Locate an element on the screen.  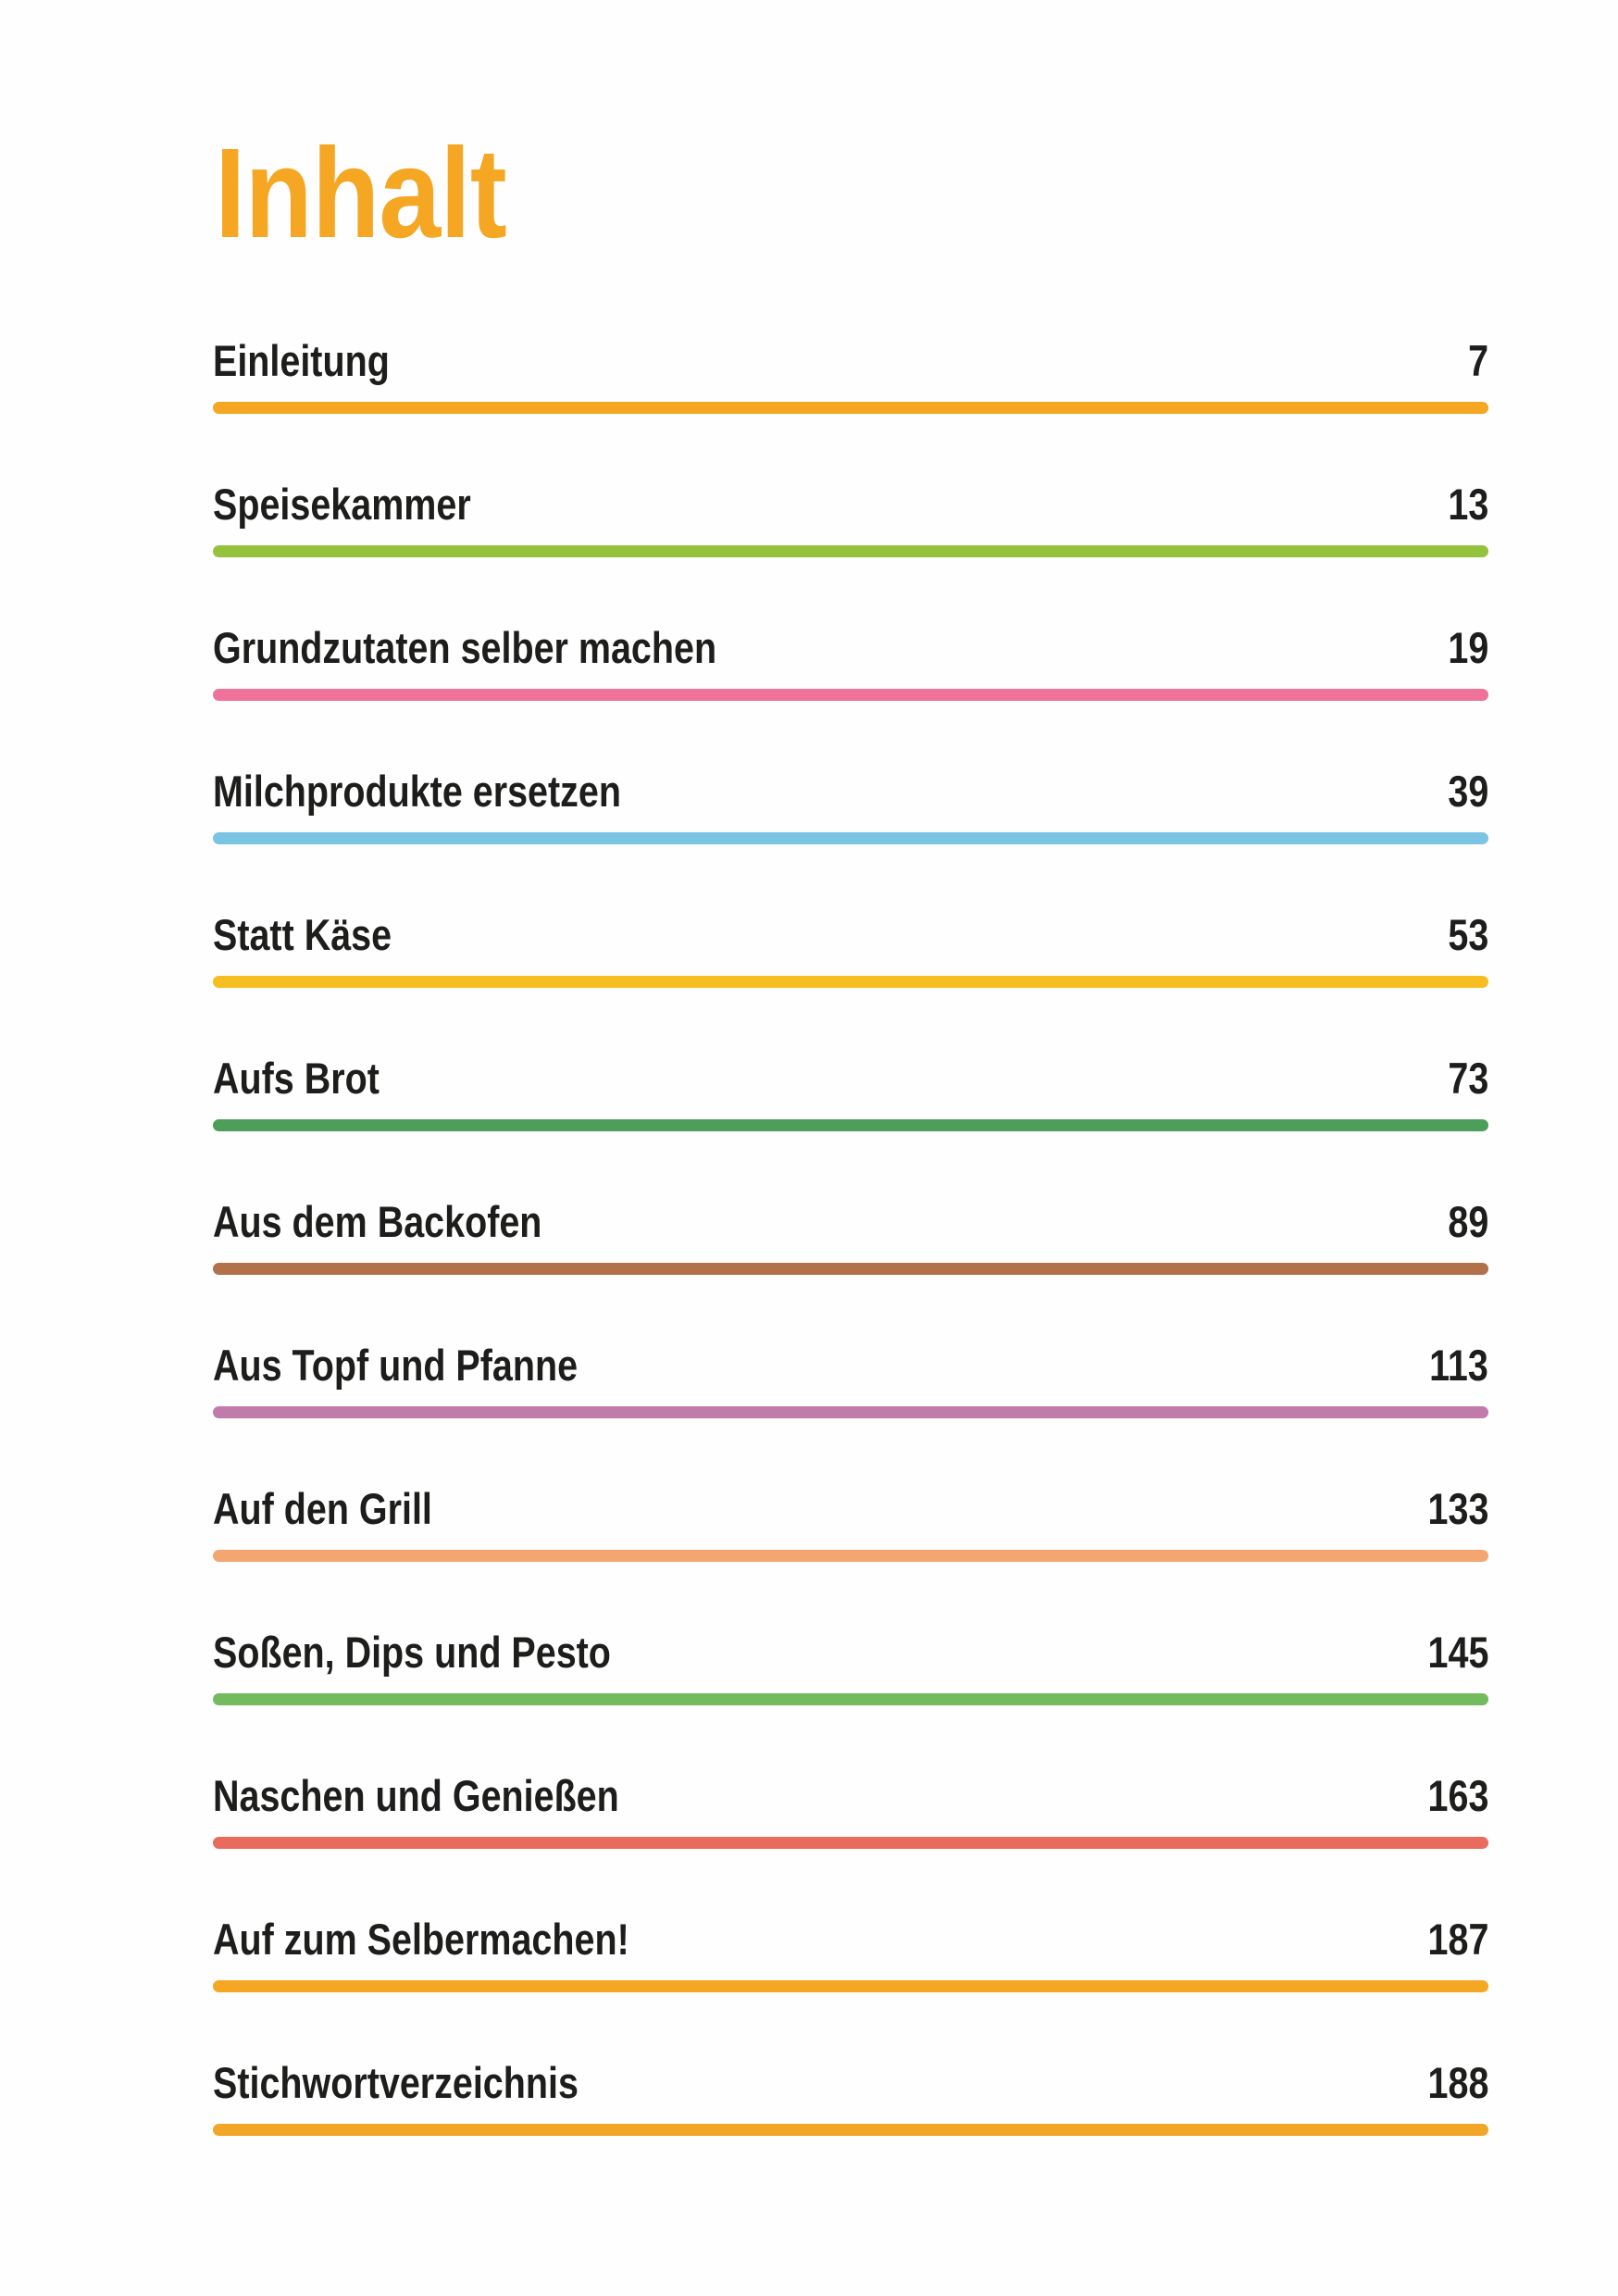
toc-entry-label: Naschen und Genießen is located at coordinates (416, 1795).